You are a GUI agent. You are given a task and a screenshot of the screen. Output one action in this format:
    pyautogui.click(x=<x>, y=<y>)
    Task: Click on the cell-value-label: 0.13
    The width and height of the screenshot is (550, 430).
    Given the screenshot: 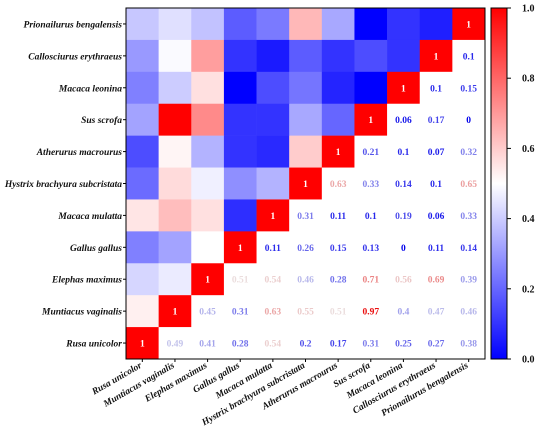 What is the action you would take?
    pyautogui.click(x=370, y=249)
    